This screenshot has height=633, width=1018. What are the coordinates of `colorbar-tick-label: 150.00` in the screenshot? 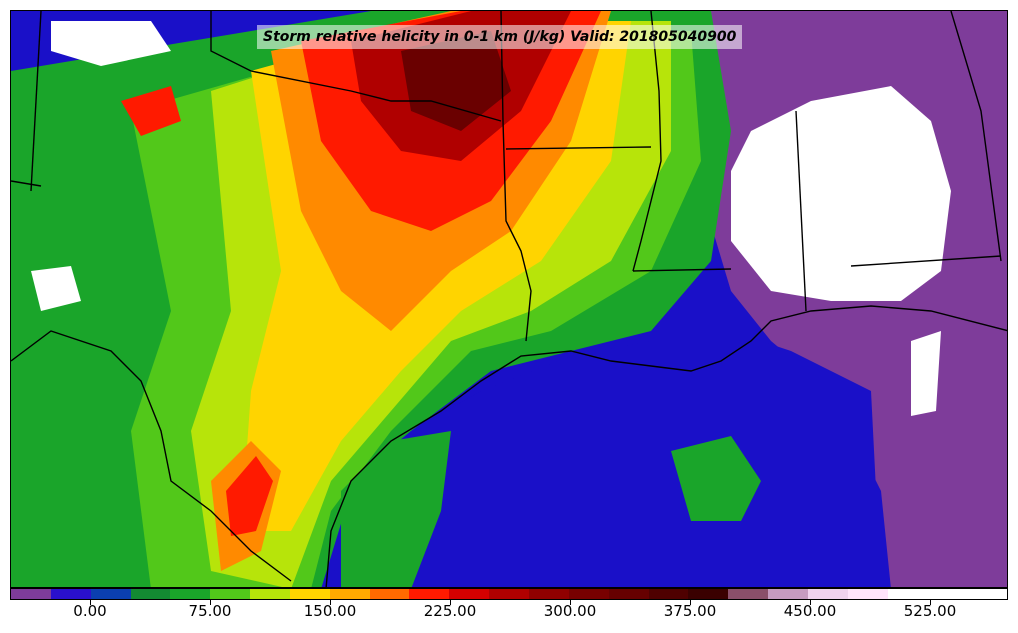 It's located at (330, 611).